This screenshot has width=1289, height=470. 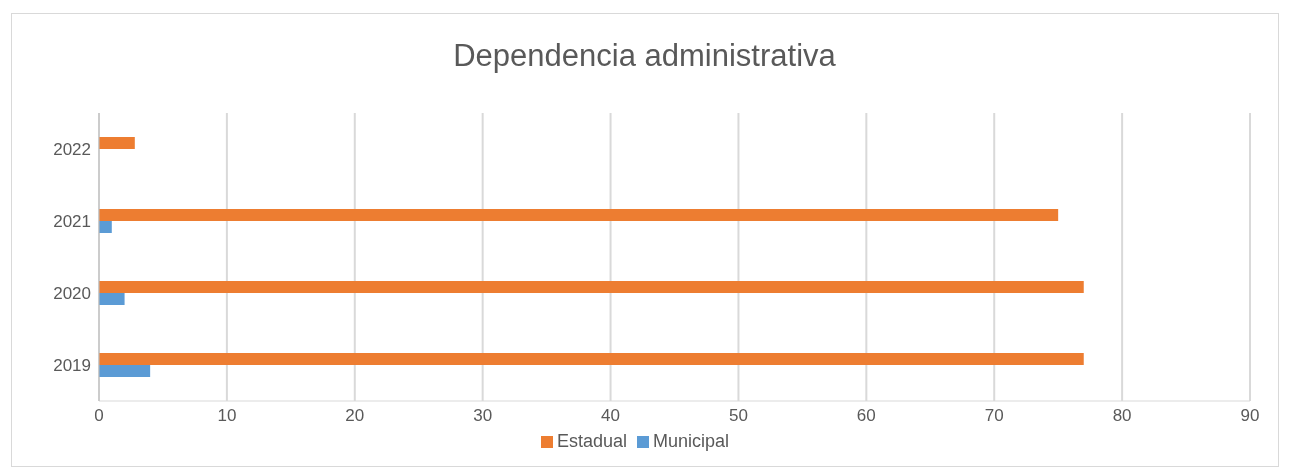 I want to click on x-tick-label: 40, so click(x=611, y=416).